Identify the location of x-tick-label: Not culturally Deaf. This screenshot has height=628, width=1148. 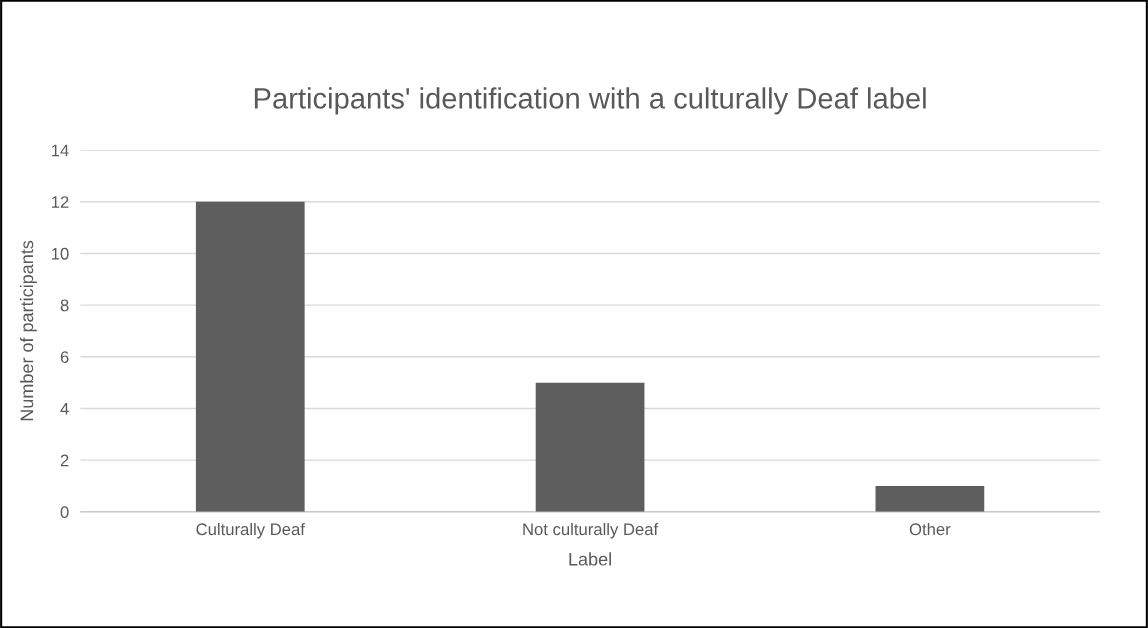
(591, 530).